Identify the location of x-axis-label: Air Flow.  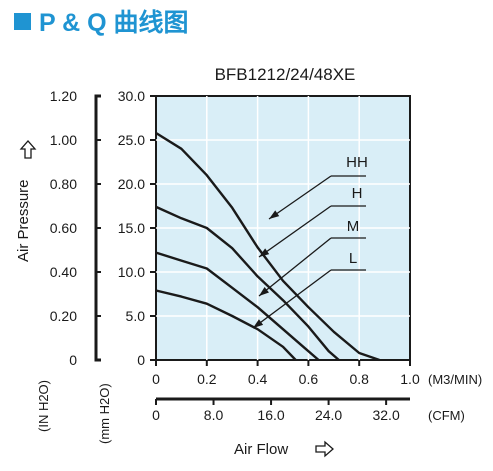
(261, 449).